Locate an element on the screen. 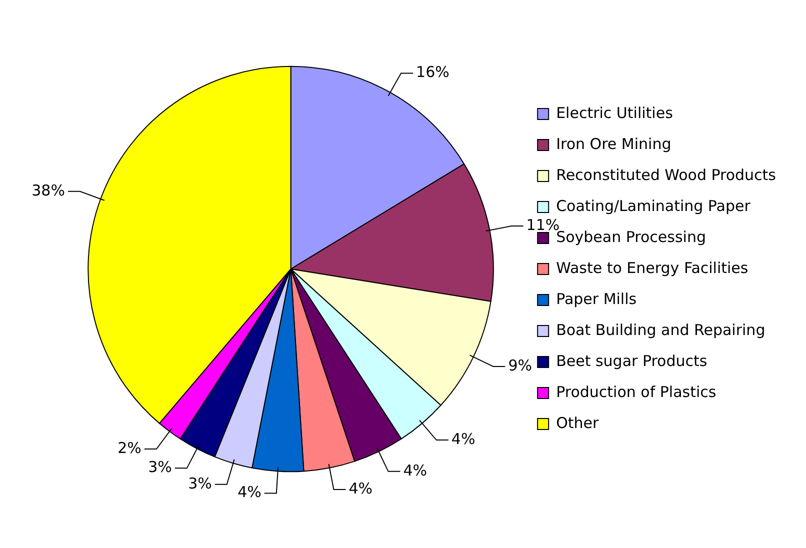 This screenshot has width=806, height=548. legend-label: Iron Ore Mining is located at coordinates (614, 143).